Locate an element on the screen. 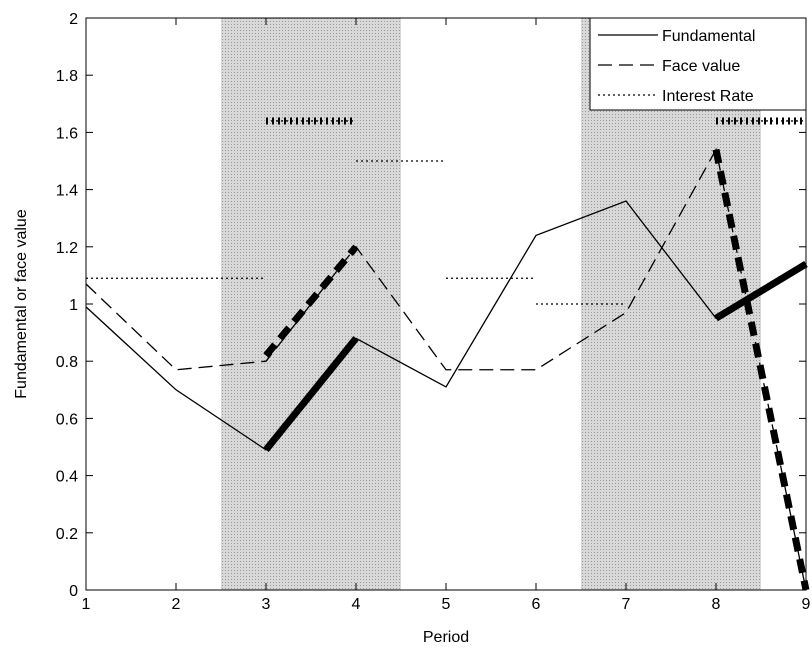  legend-label: Fundamental is located at coordinates (708, 36).